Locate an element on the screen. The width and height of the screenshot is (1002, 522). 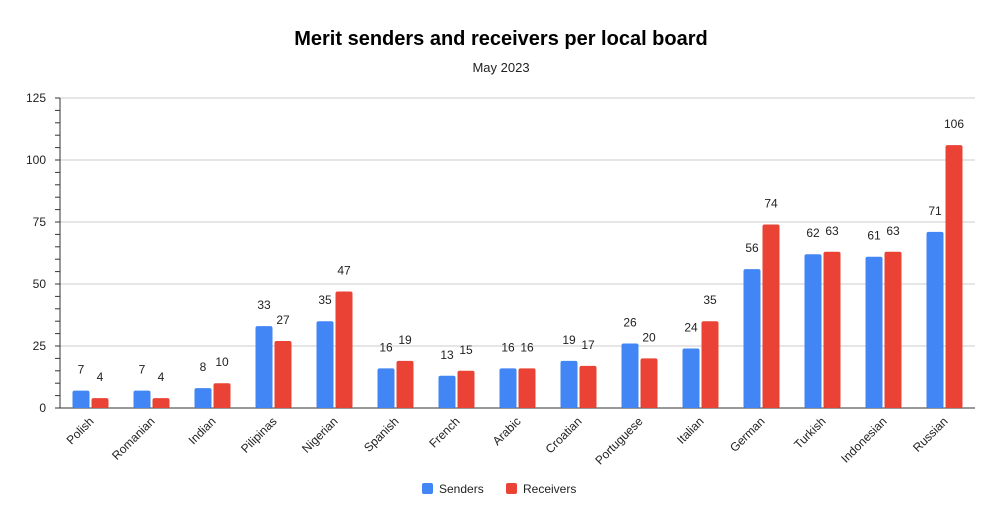
data-label: 13 is located at coordinates (447, 355).